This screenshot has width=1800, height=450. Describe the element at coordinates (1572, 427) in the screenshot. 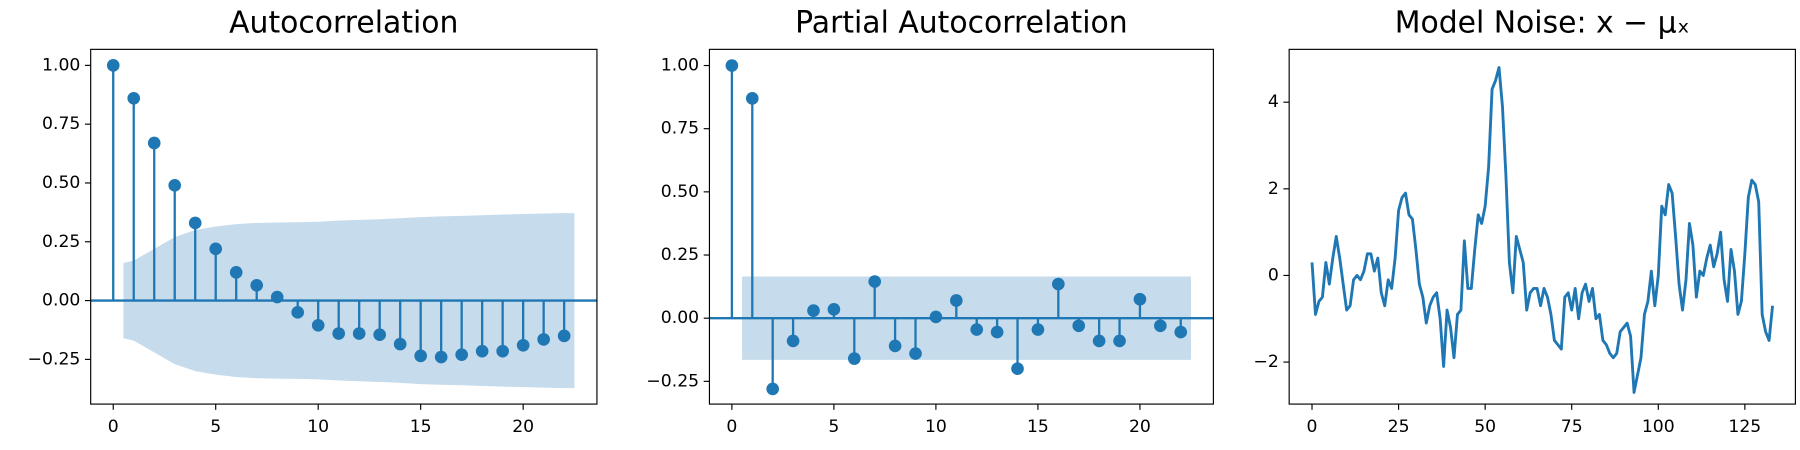

I see `x-tick-label: 75` at that location.